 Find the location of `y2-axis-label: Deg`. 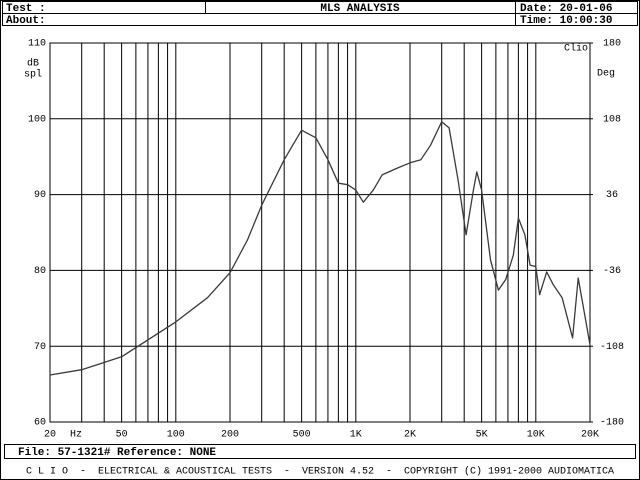

y2-axis-label: Deg is located at coordinates (606, 74).